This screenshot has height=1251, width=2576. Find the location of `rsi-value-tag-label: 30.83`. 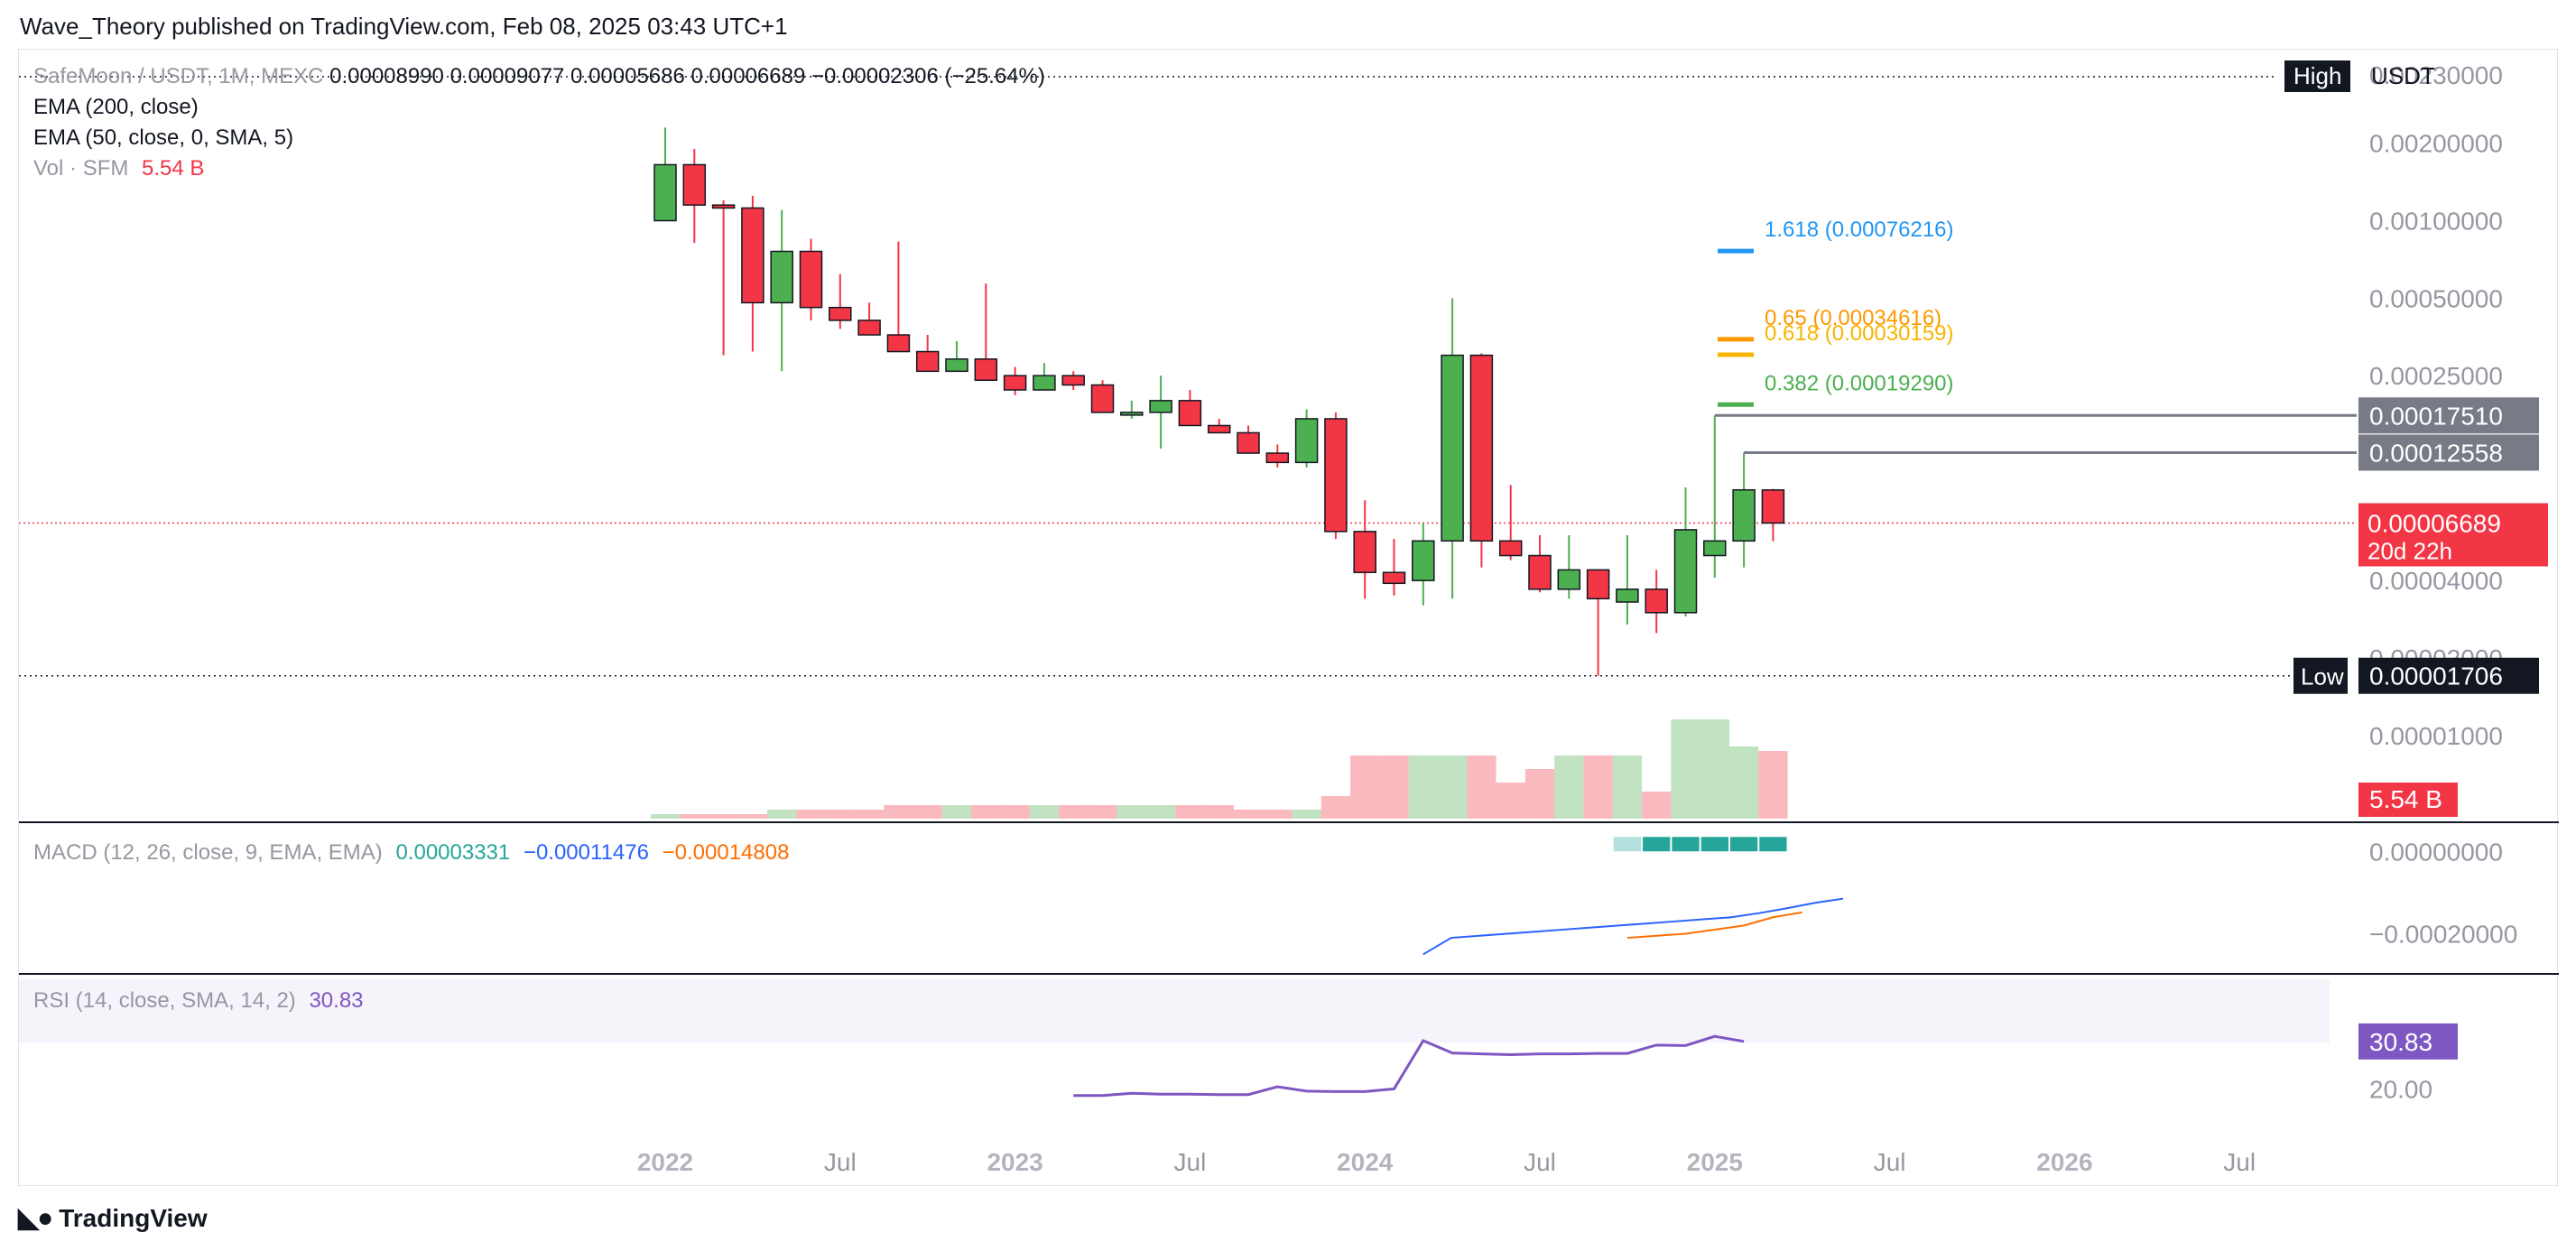

rsi-value-tag-label: 30.83 is located at coordinates (2400, 1042).